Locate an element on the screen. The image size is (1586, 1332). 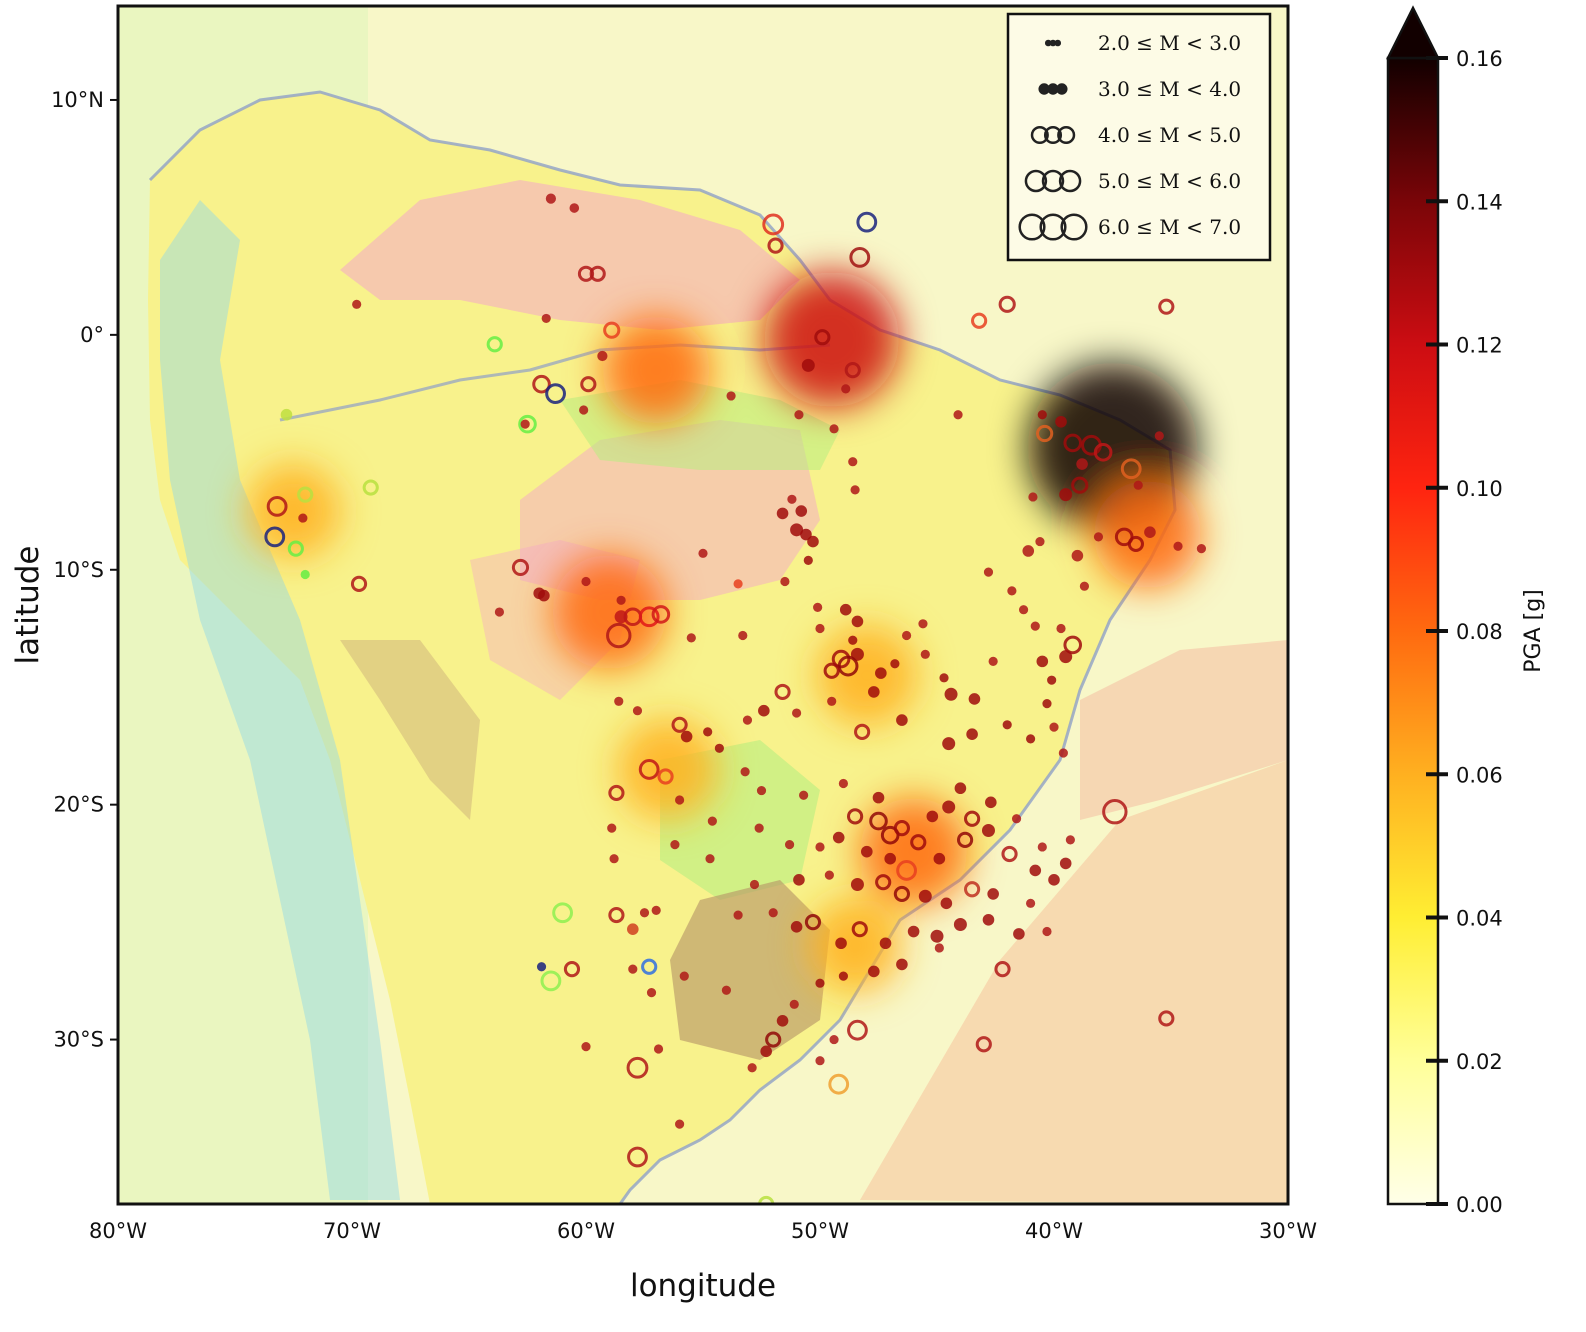
colorbar-tick-label: 0.16 is located at coordinates (1479, 59).